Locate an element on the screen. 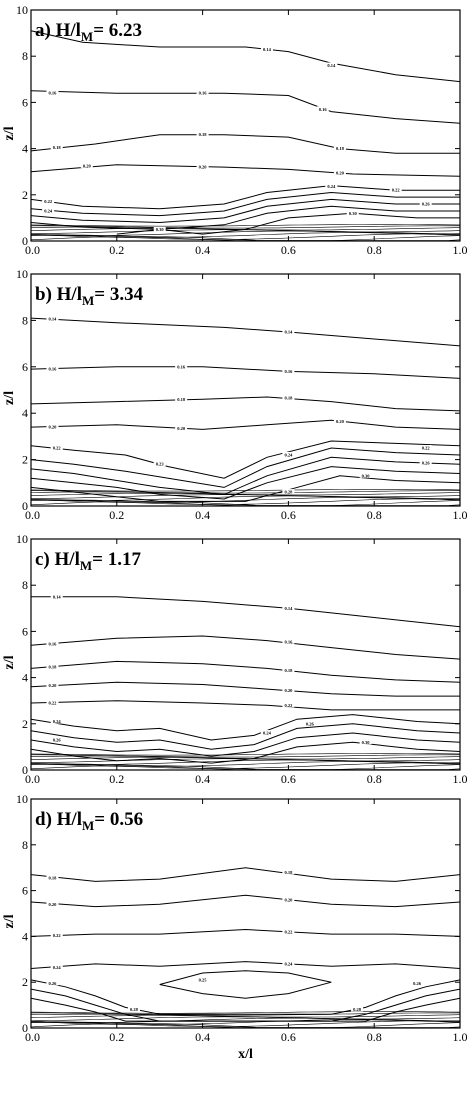 The height and width of the screenshot is (1107, 473). panel-title-suffix: = 1.17 is located at coordinates (116, 559).